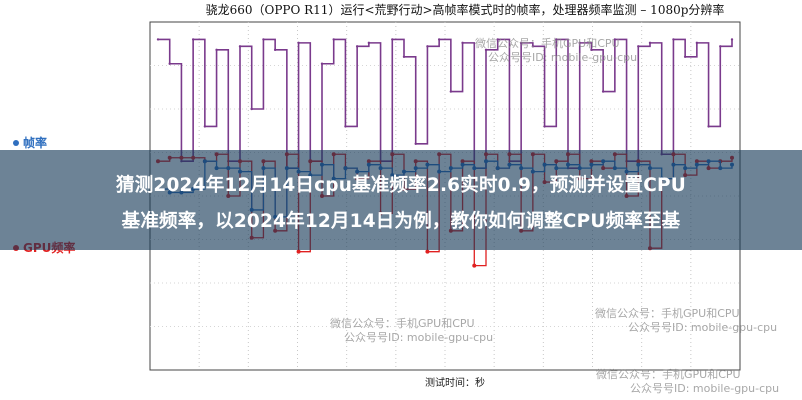  What do you see at coordinates (562, 57) in the screenshot?
I see `watermark-top-line2: 公众号号ID: mobile-gpu-cpu` at bounding box center [562, 57].